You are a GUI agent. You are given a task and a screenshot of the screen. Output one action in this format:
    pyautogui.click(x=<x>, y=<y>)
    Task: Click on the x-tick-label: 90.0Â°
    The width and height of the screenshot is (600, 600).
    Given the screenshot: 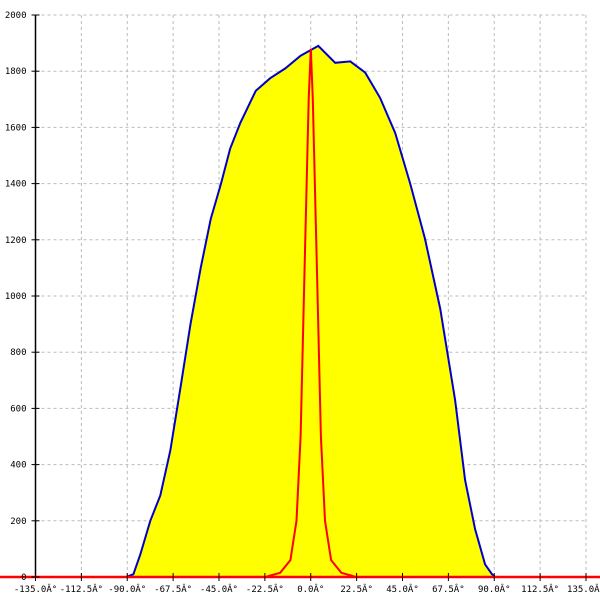 What is the action you would take?
    pyautogui.click(x=494, y=589)
    